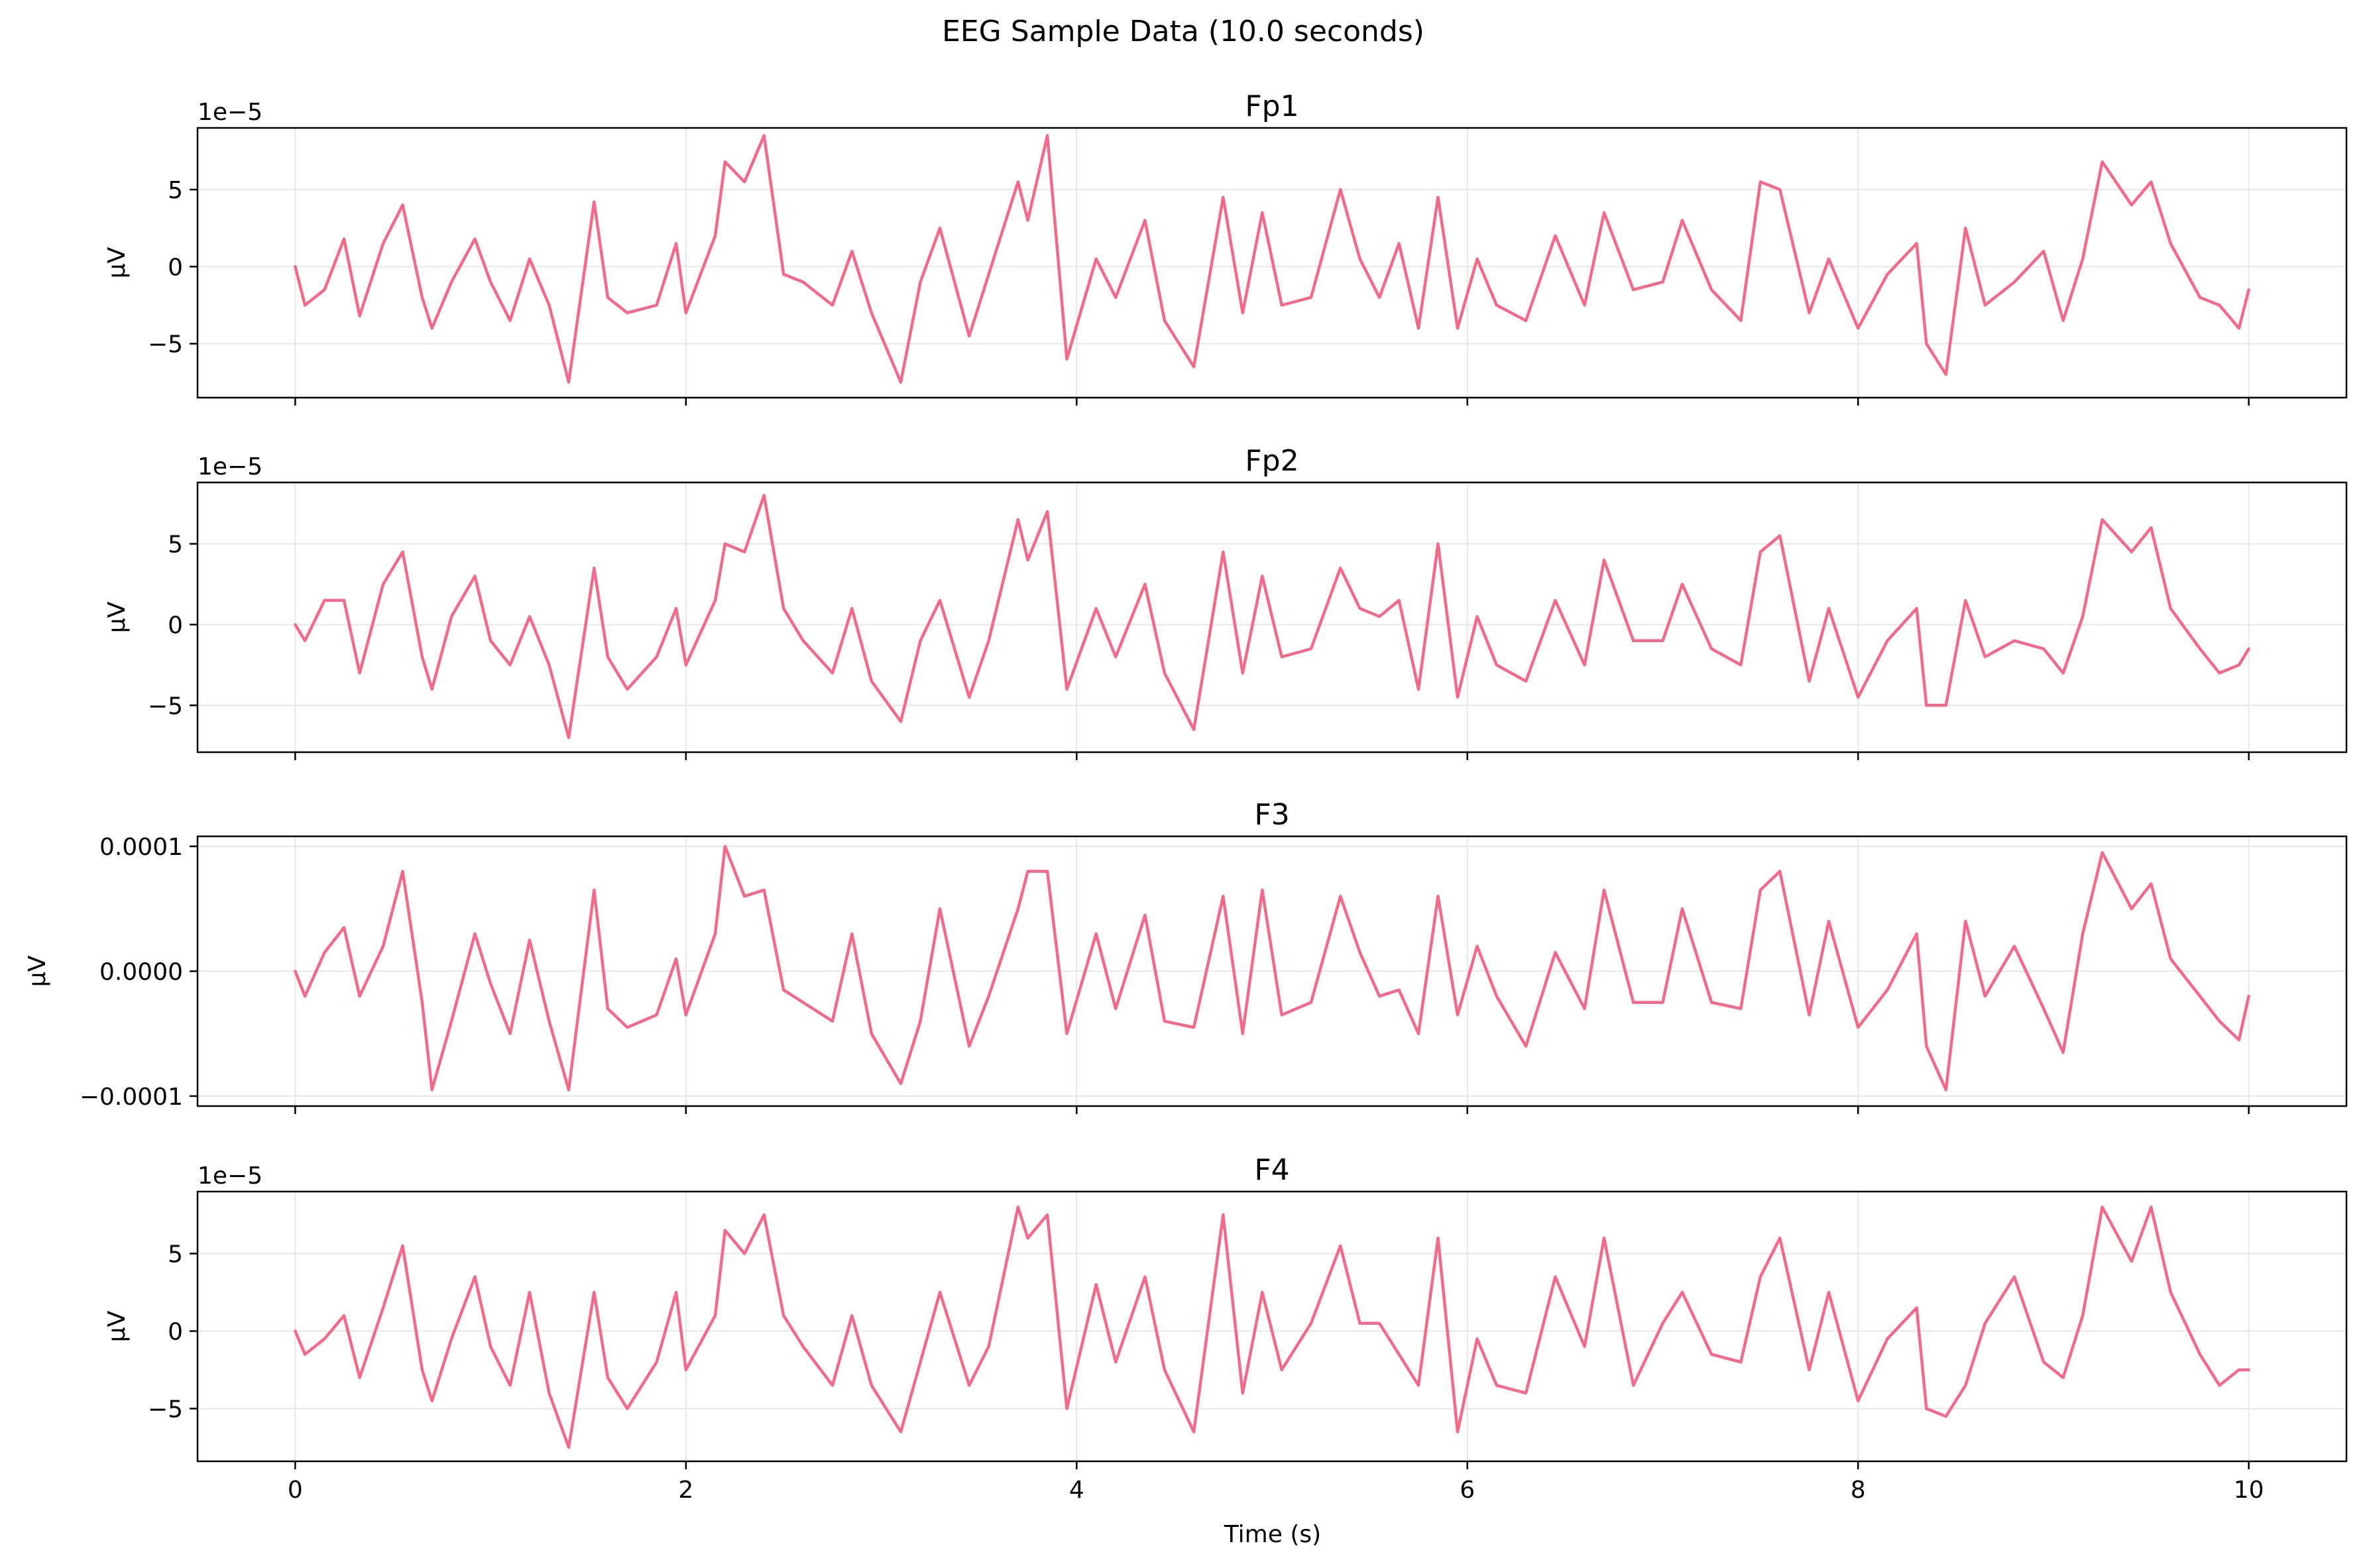  What do you see at coordinates (1183, 32) in the screenshot?
I see `figure-title: EEG Sample Data (10.0 seconds)` at bounding box center [1183, 32].